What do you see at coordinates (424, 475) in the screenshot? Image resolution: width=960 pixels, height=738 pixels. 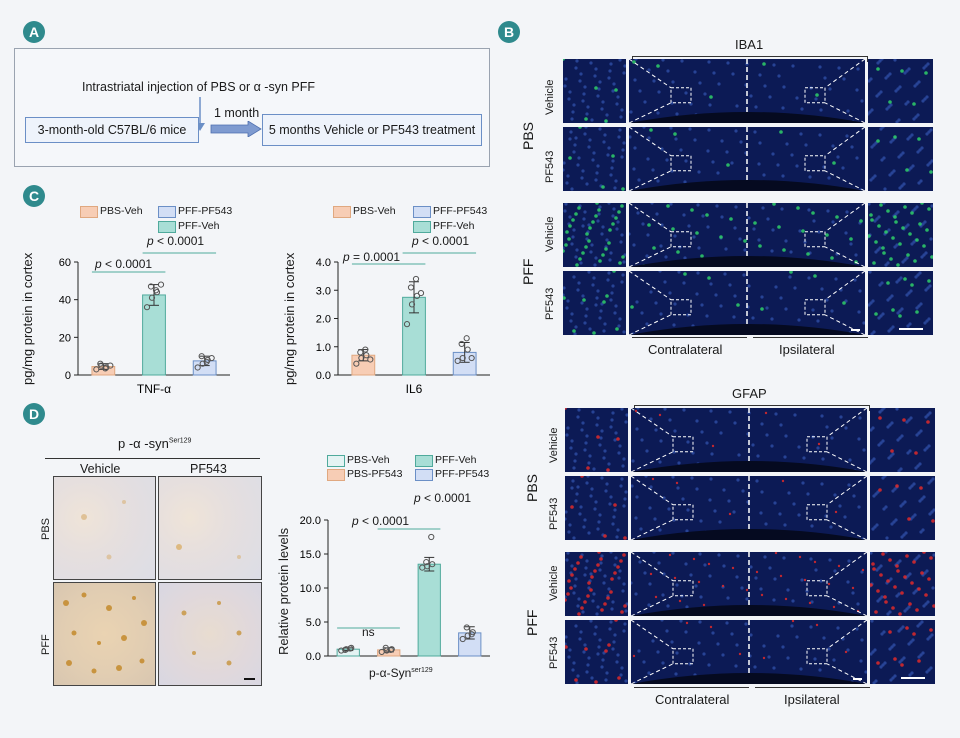 I see `legend-swatch-d-pff-pf543` at bounding box center [424, 475].